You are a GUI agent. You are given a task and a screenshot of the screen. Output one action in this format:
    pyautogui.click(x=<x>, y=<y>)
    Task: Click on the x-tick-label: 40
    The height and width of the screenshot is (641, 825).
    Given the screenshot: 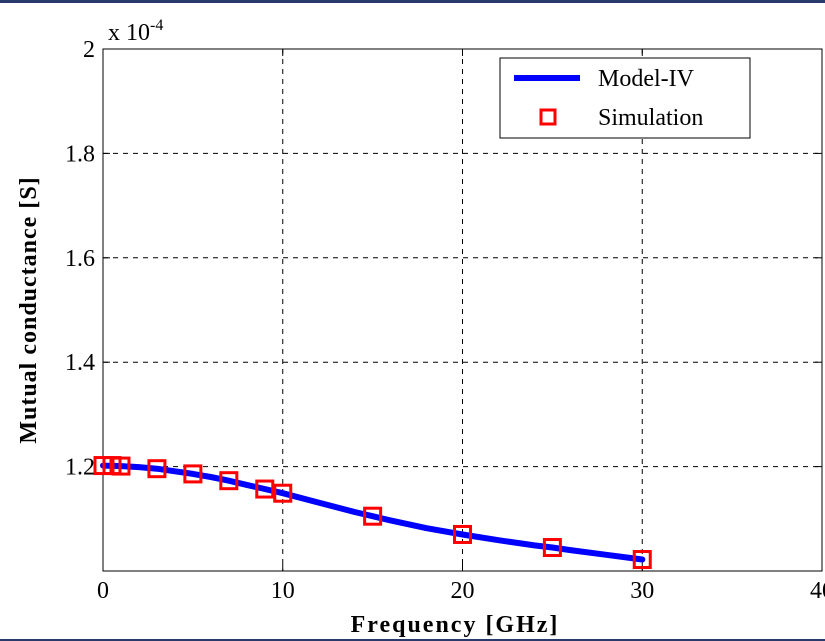 What is the action you would take?
    pyautogui.click(x=817, y=591)
    